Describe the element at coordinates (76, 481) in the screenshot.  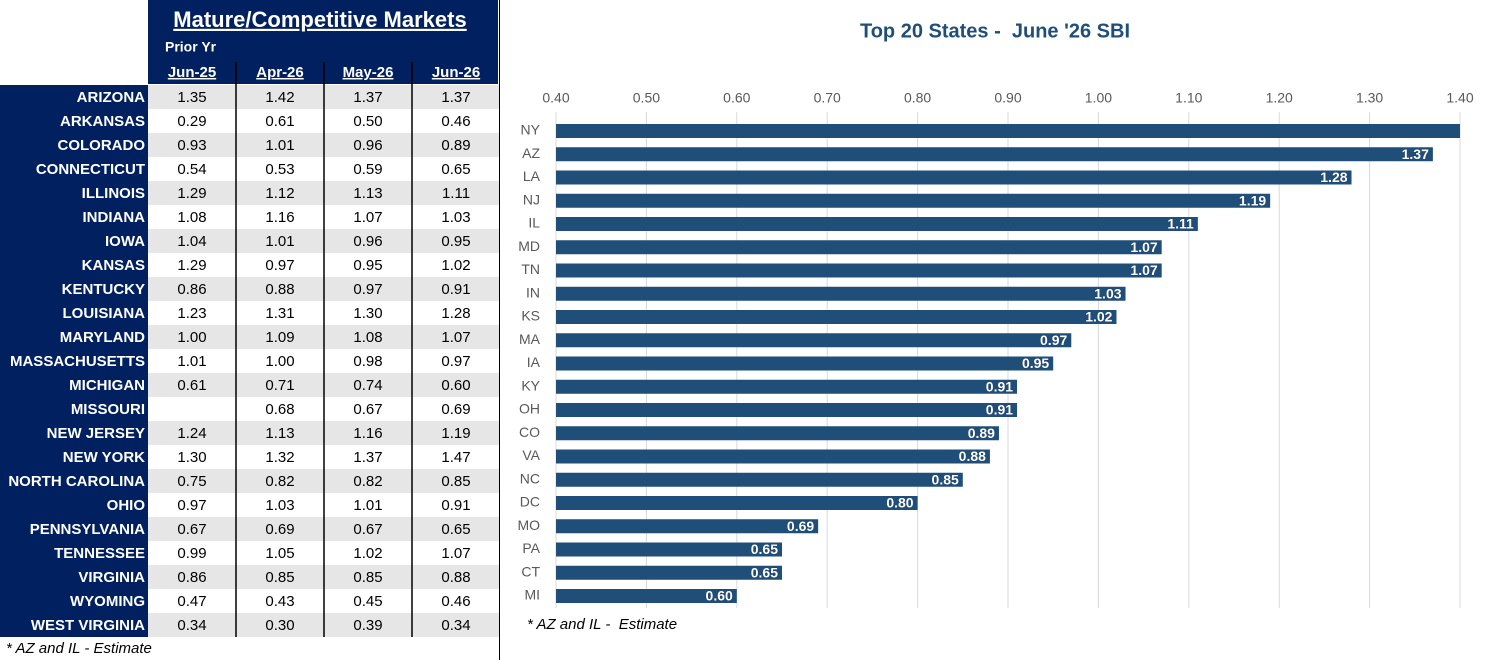
I see `row-header: NORTH CAROLINA` at that location.